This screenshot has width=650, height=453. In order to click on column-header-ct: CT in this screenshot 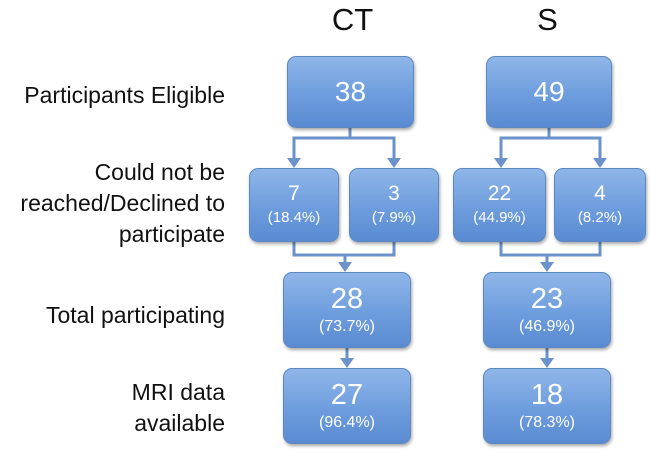, I will do `click(352, 19)`.